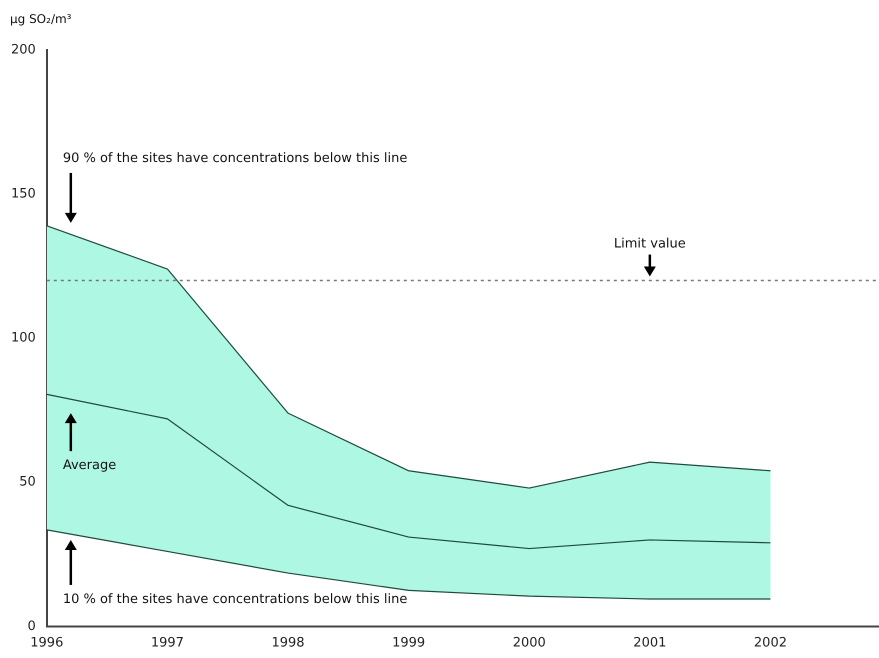  What do you see at coordinates (23, 194) in the screenshot?
I see `y-tick-label: 150` at bounding box center [23, 194].